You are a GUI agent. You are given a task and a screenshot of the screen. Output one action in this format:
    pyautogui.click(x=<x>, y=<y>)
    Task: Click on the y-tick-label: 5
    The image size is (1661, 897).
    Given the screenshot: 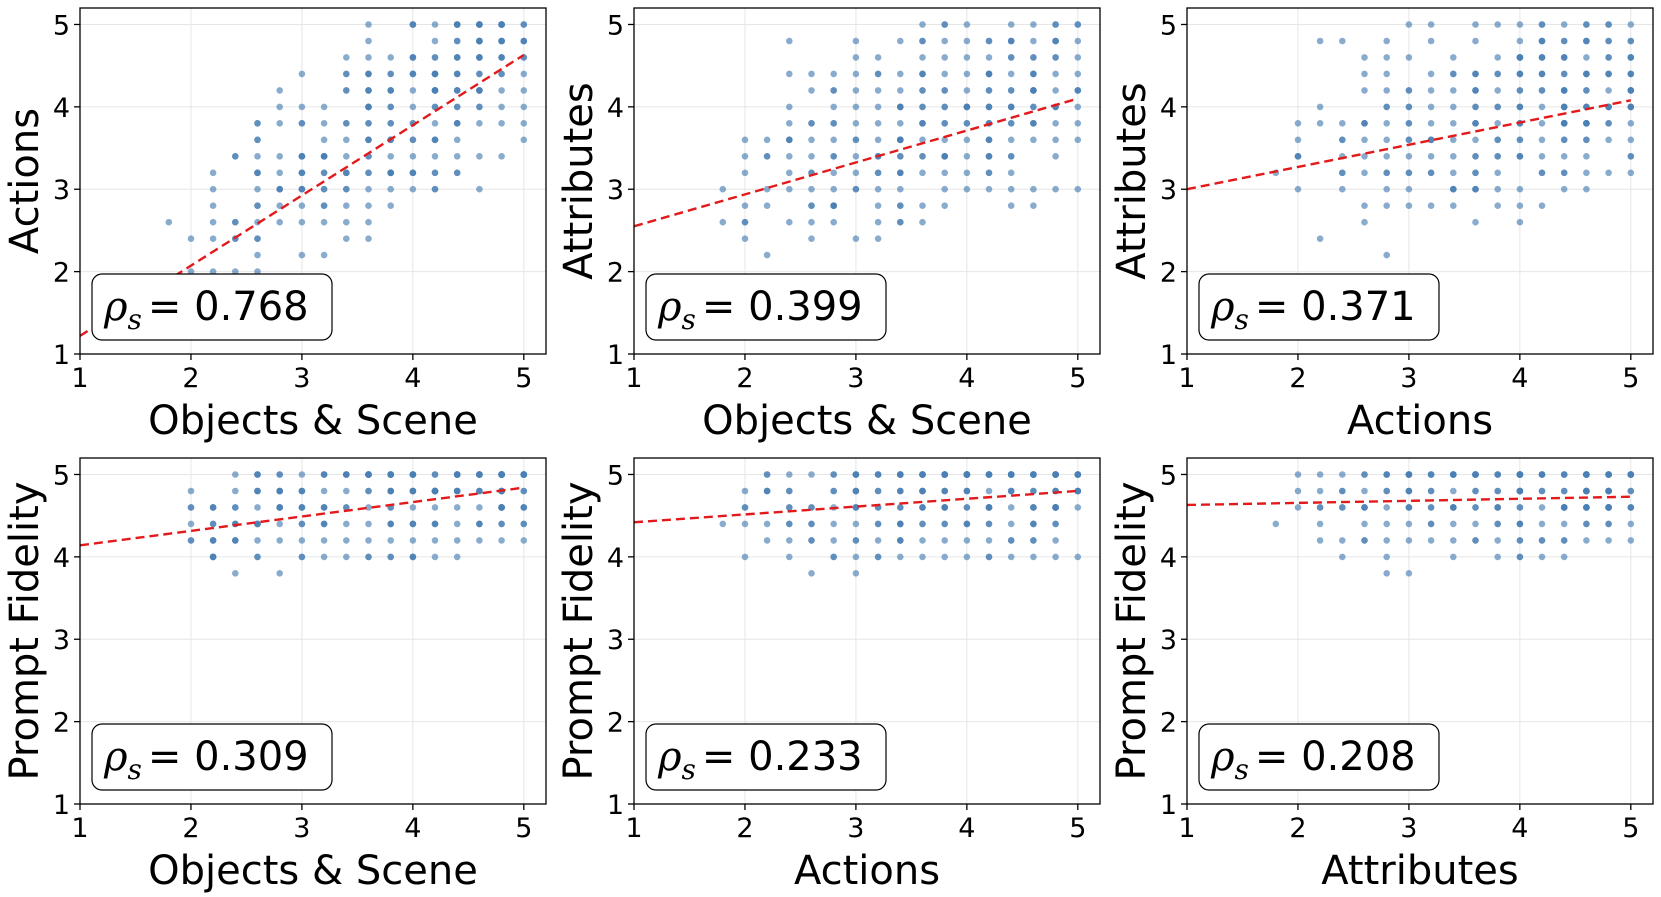 What is the action you would take?
    pyautogui.click(x=61, y=475)
    